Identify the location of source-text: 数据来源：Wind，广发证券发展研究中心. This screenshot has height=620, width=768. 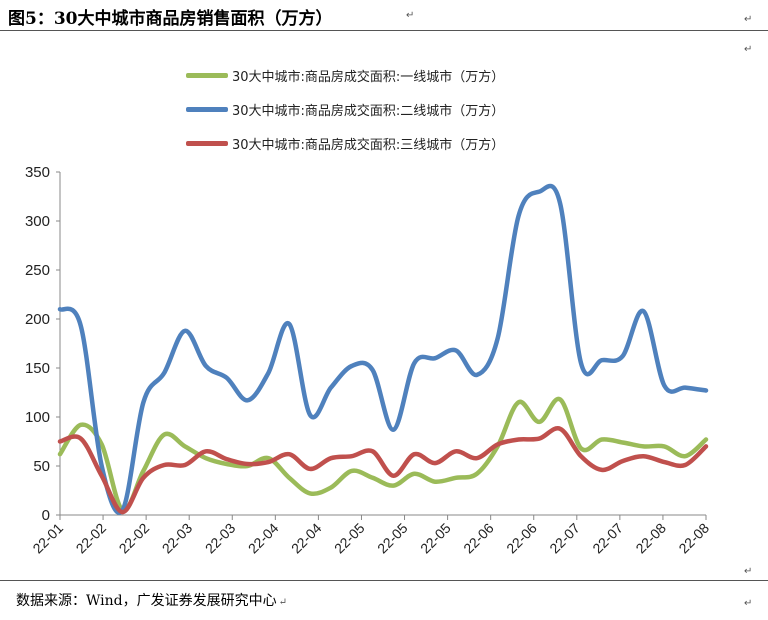
(146, 601).